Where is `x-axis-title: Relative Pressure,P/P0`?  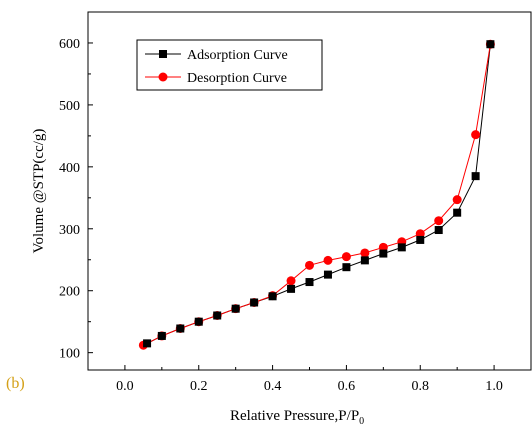 x-axis-title: Relative Pressure,P/P0 is located at coordinates (297, 417).